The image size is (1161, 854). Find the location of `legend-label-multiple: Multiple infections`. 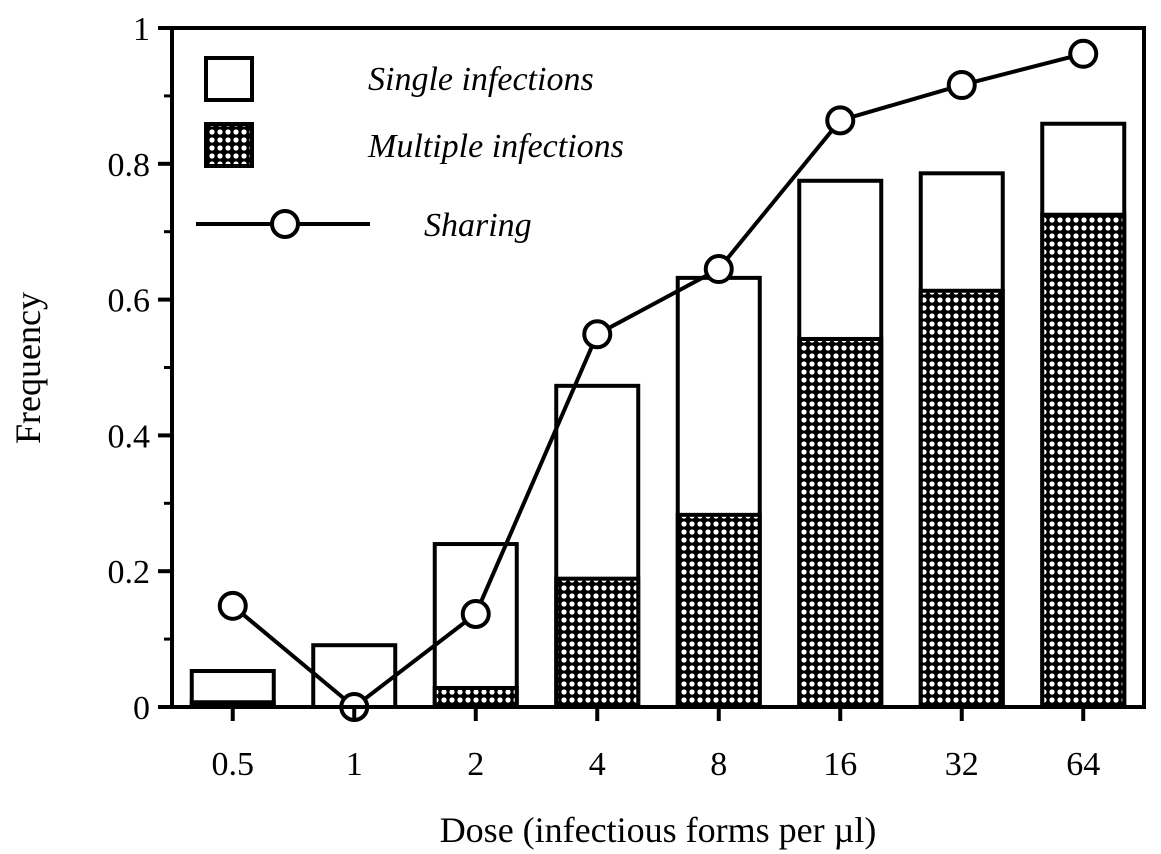

legend-label-multiple: Multiple infections is located at coordinates (495, 146).